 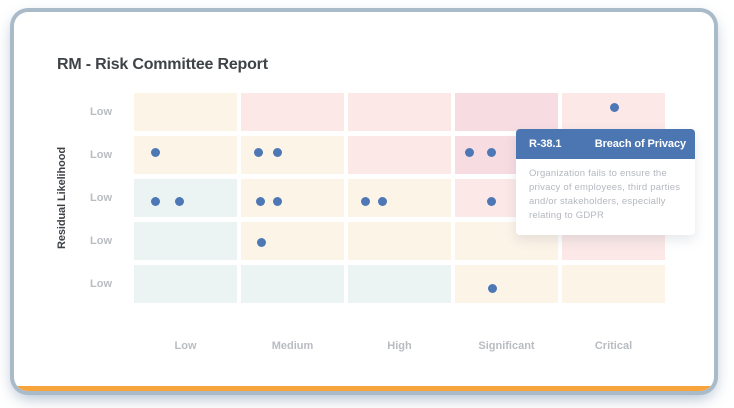 I want to click on risk-tooltip-header: R-38.1 Breach of Privacy, so click(x=605, y=144).